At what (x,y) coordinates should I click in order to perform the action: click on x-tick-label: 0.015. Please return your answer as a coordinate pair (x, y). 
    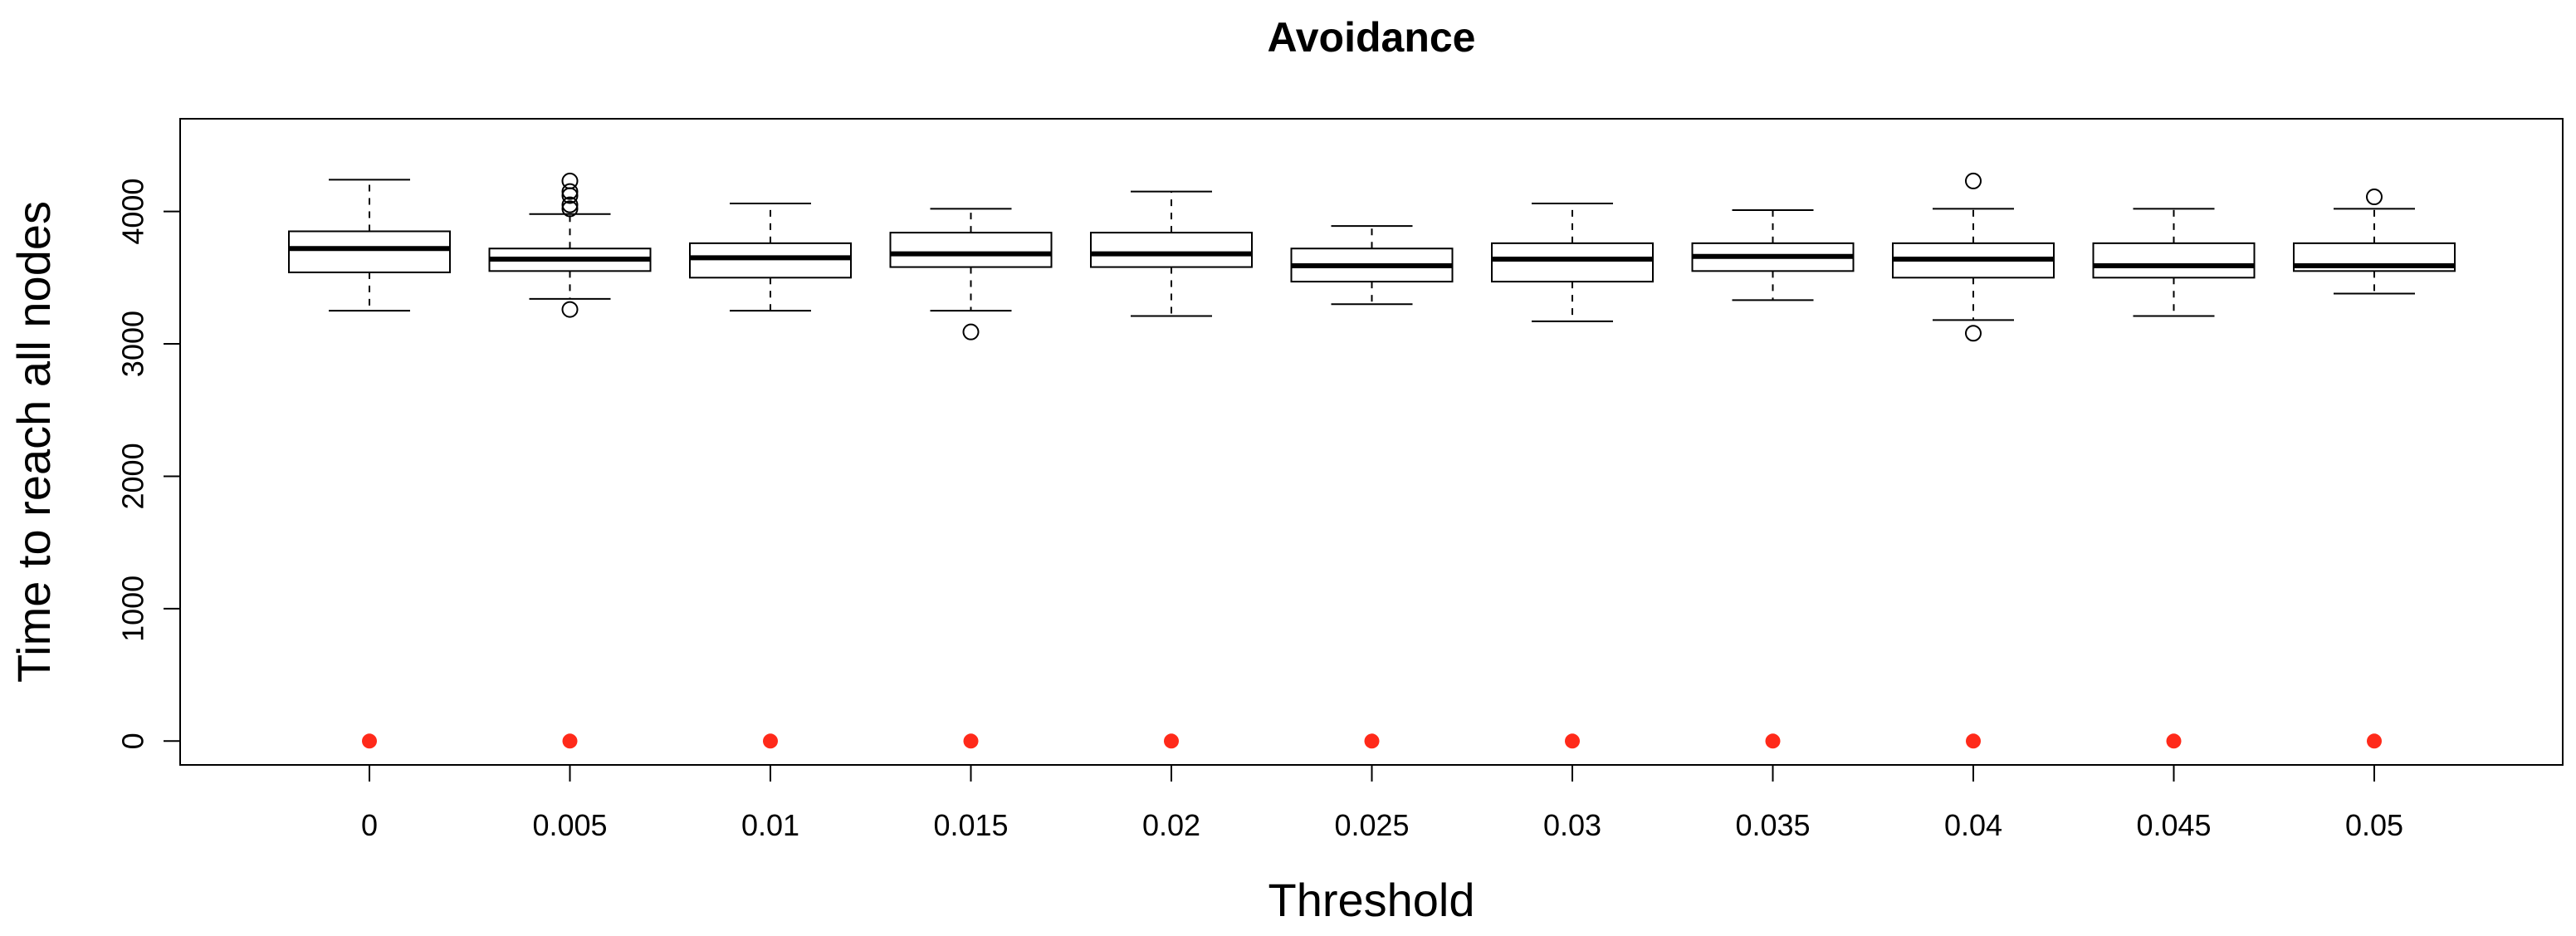
    Looking at the image, I should click on (970, 825).